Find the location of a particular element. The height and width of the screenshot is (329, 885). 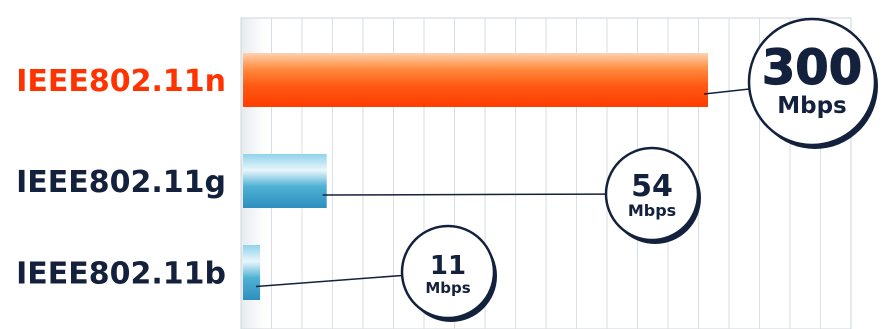

category-label: IEEE802.11g is located at coordinates (121, 182).